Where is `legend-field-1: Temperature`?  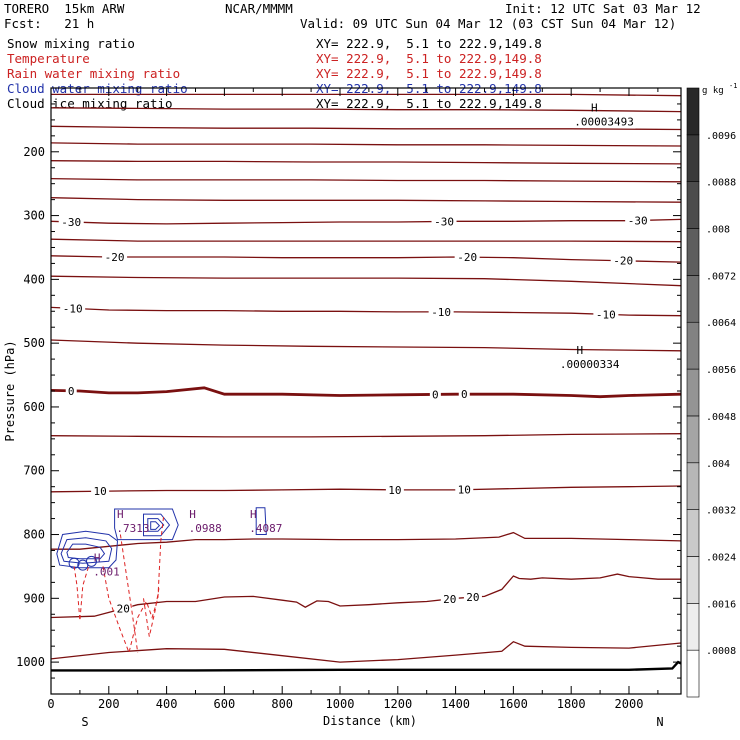 legend-field-1: Temperature is located at coordinates (48, 58).